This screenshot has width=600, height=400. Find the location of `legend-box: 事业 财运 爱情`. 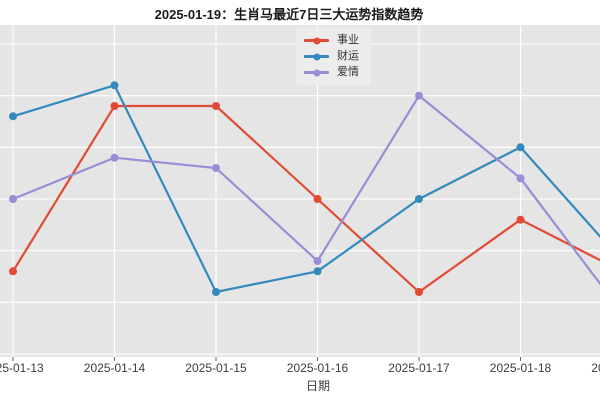

legend-box: 事业 财运 爱情 is located at coordinates (333, 56).